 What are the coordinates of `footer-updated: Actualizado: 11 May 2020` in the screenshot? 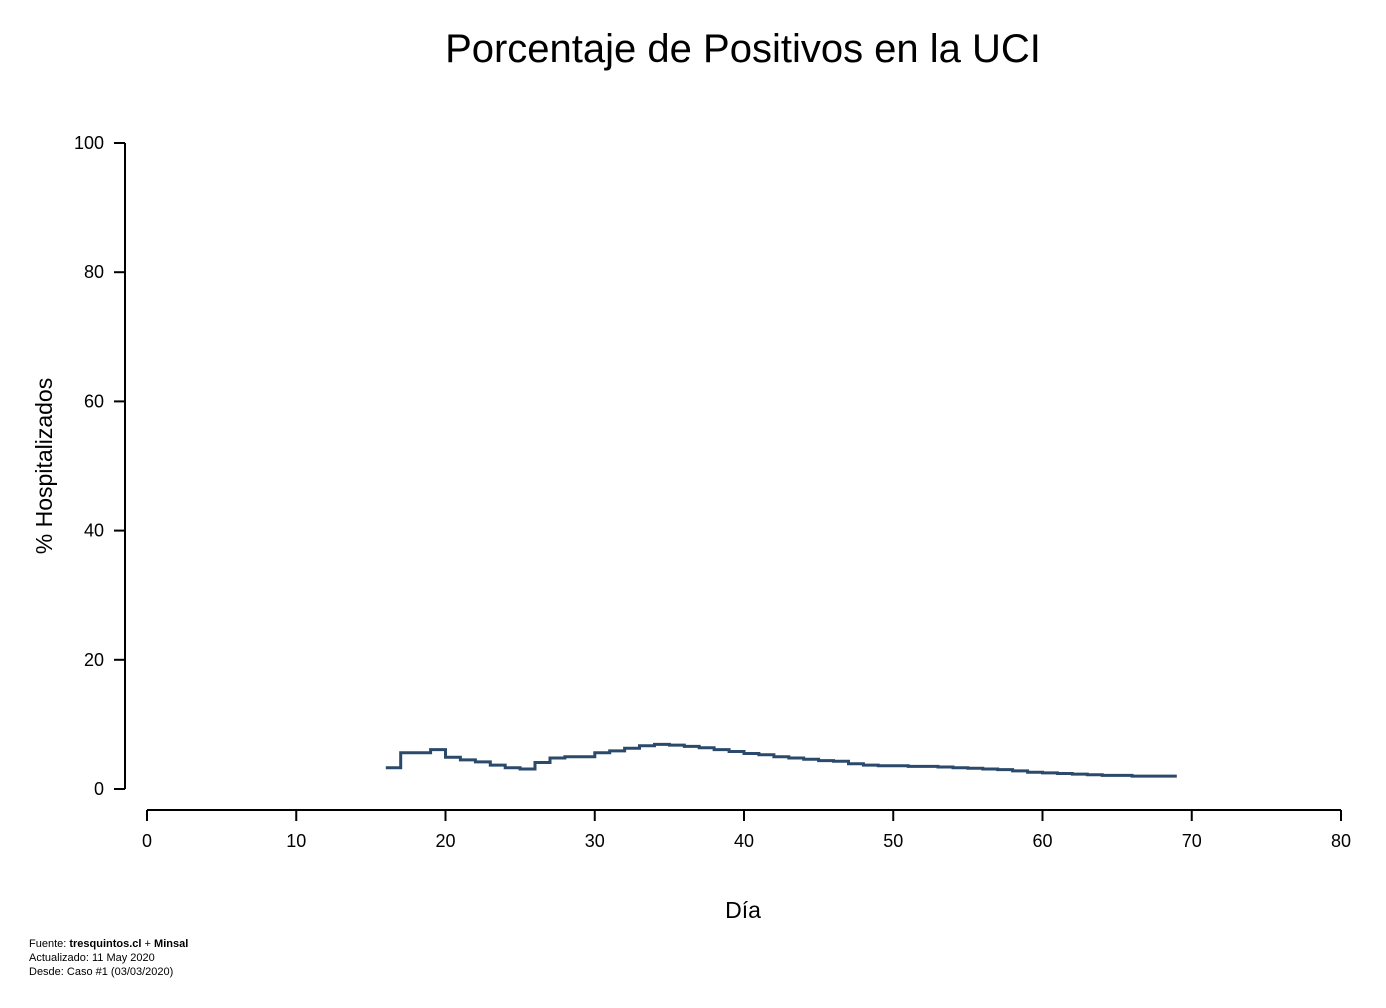 It's located at (92, 958).